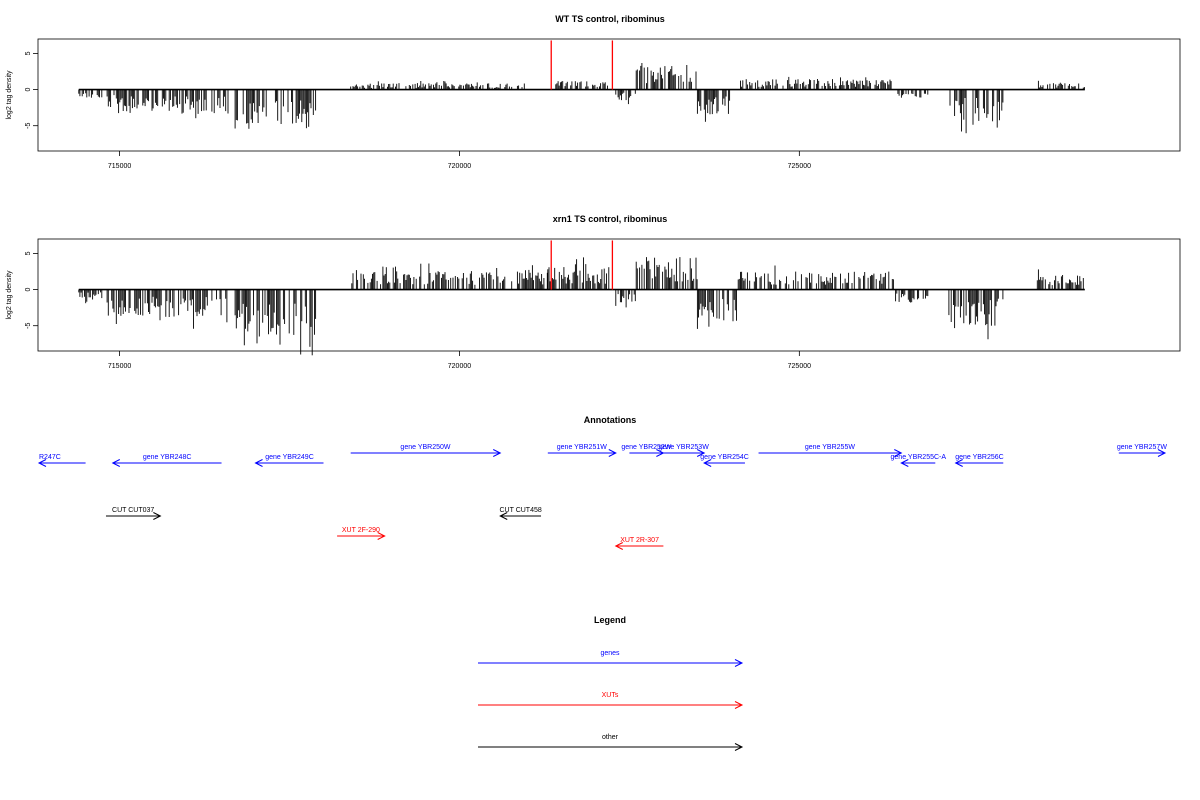 Image resolution: width=1200 pixels, height=800 pixels. I want to click on legend-title: Legend, so click(610, 620).